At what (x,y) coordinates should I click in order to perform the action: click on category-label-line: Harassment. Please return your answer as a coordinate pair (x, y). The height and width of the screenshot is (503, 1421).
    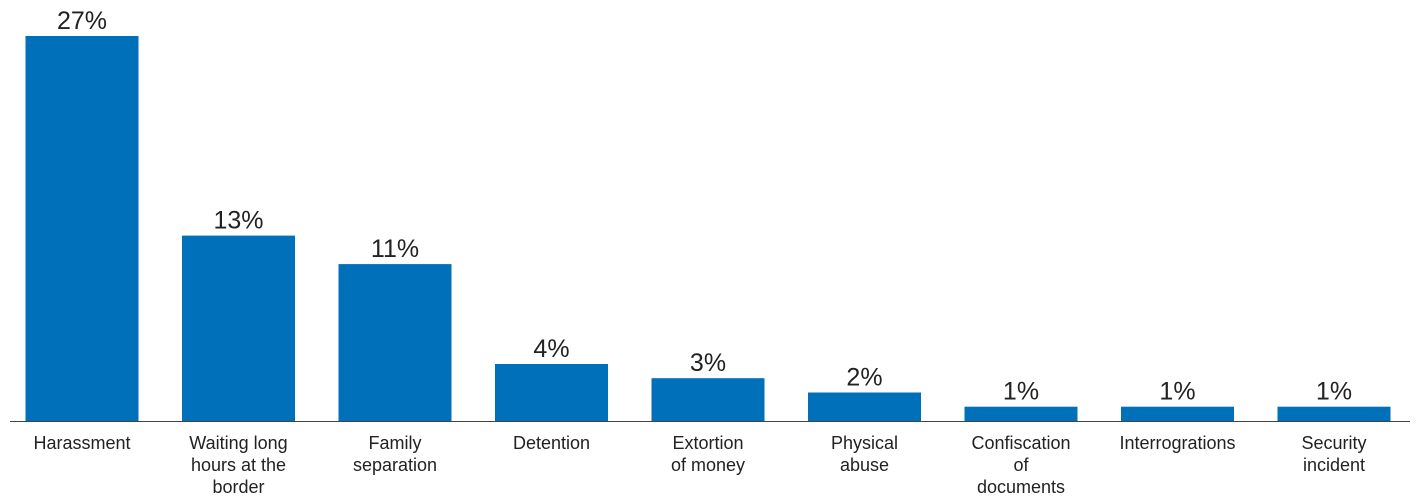
    Looking at the image, I should click on (81, 443).